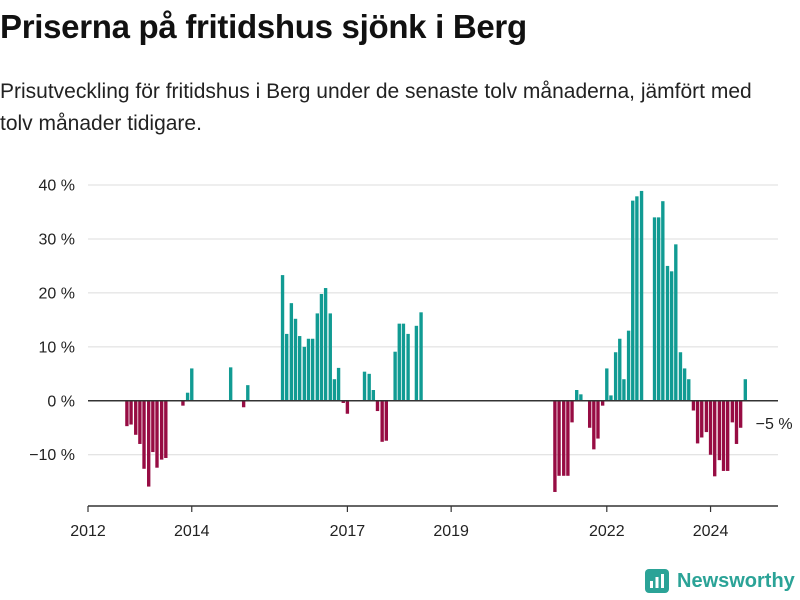 Image resolution: width=800 pixels, height=600 pixels. I want to click on last-value-annotation: −5 %, so click(774, 424).